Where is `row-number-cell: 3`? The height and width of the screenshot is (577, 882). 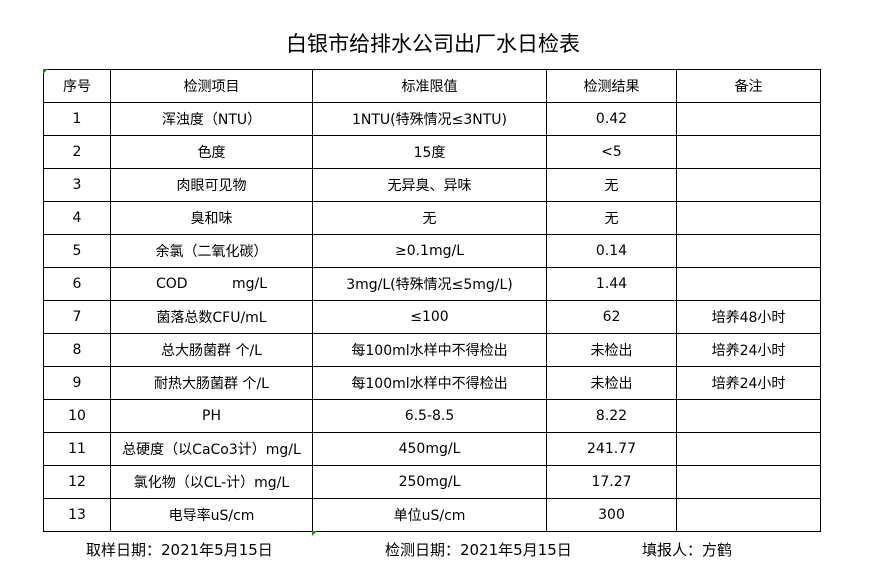 row-number-cell: 3 is located at coordinates (77, 185).